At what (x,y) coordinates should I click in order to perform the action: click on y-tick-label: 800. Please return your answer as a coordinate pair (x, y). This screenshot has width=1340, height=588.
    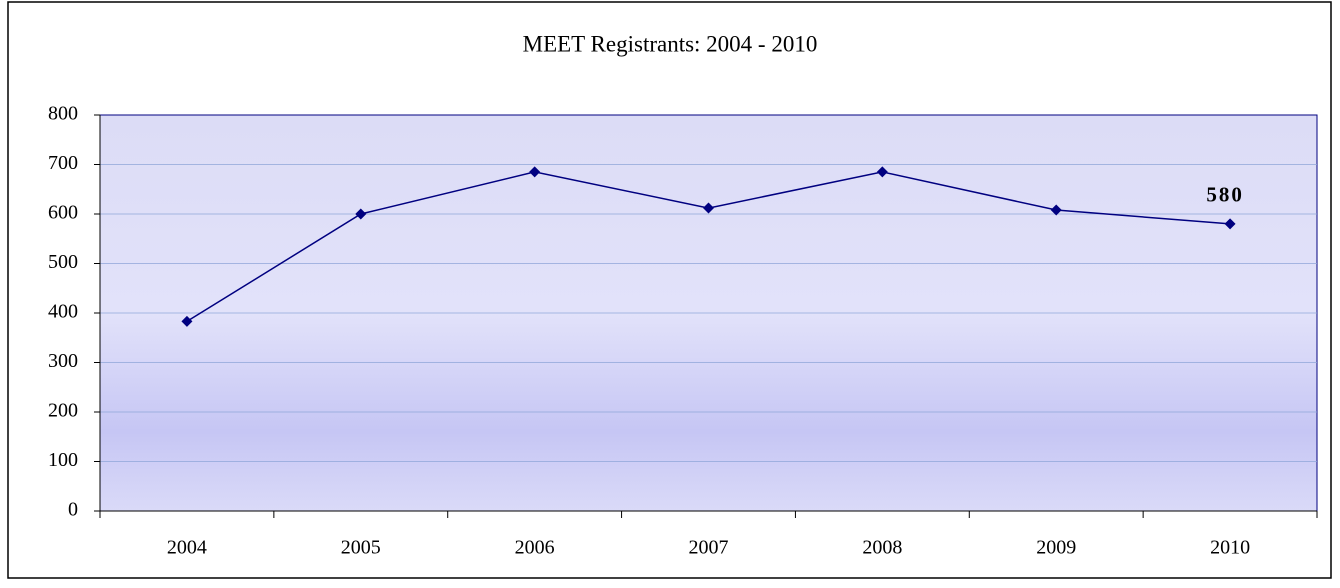
    Looking at the image, I should click on (63, 114).